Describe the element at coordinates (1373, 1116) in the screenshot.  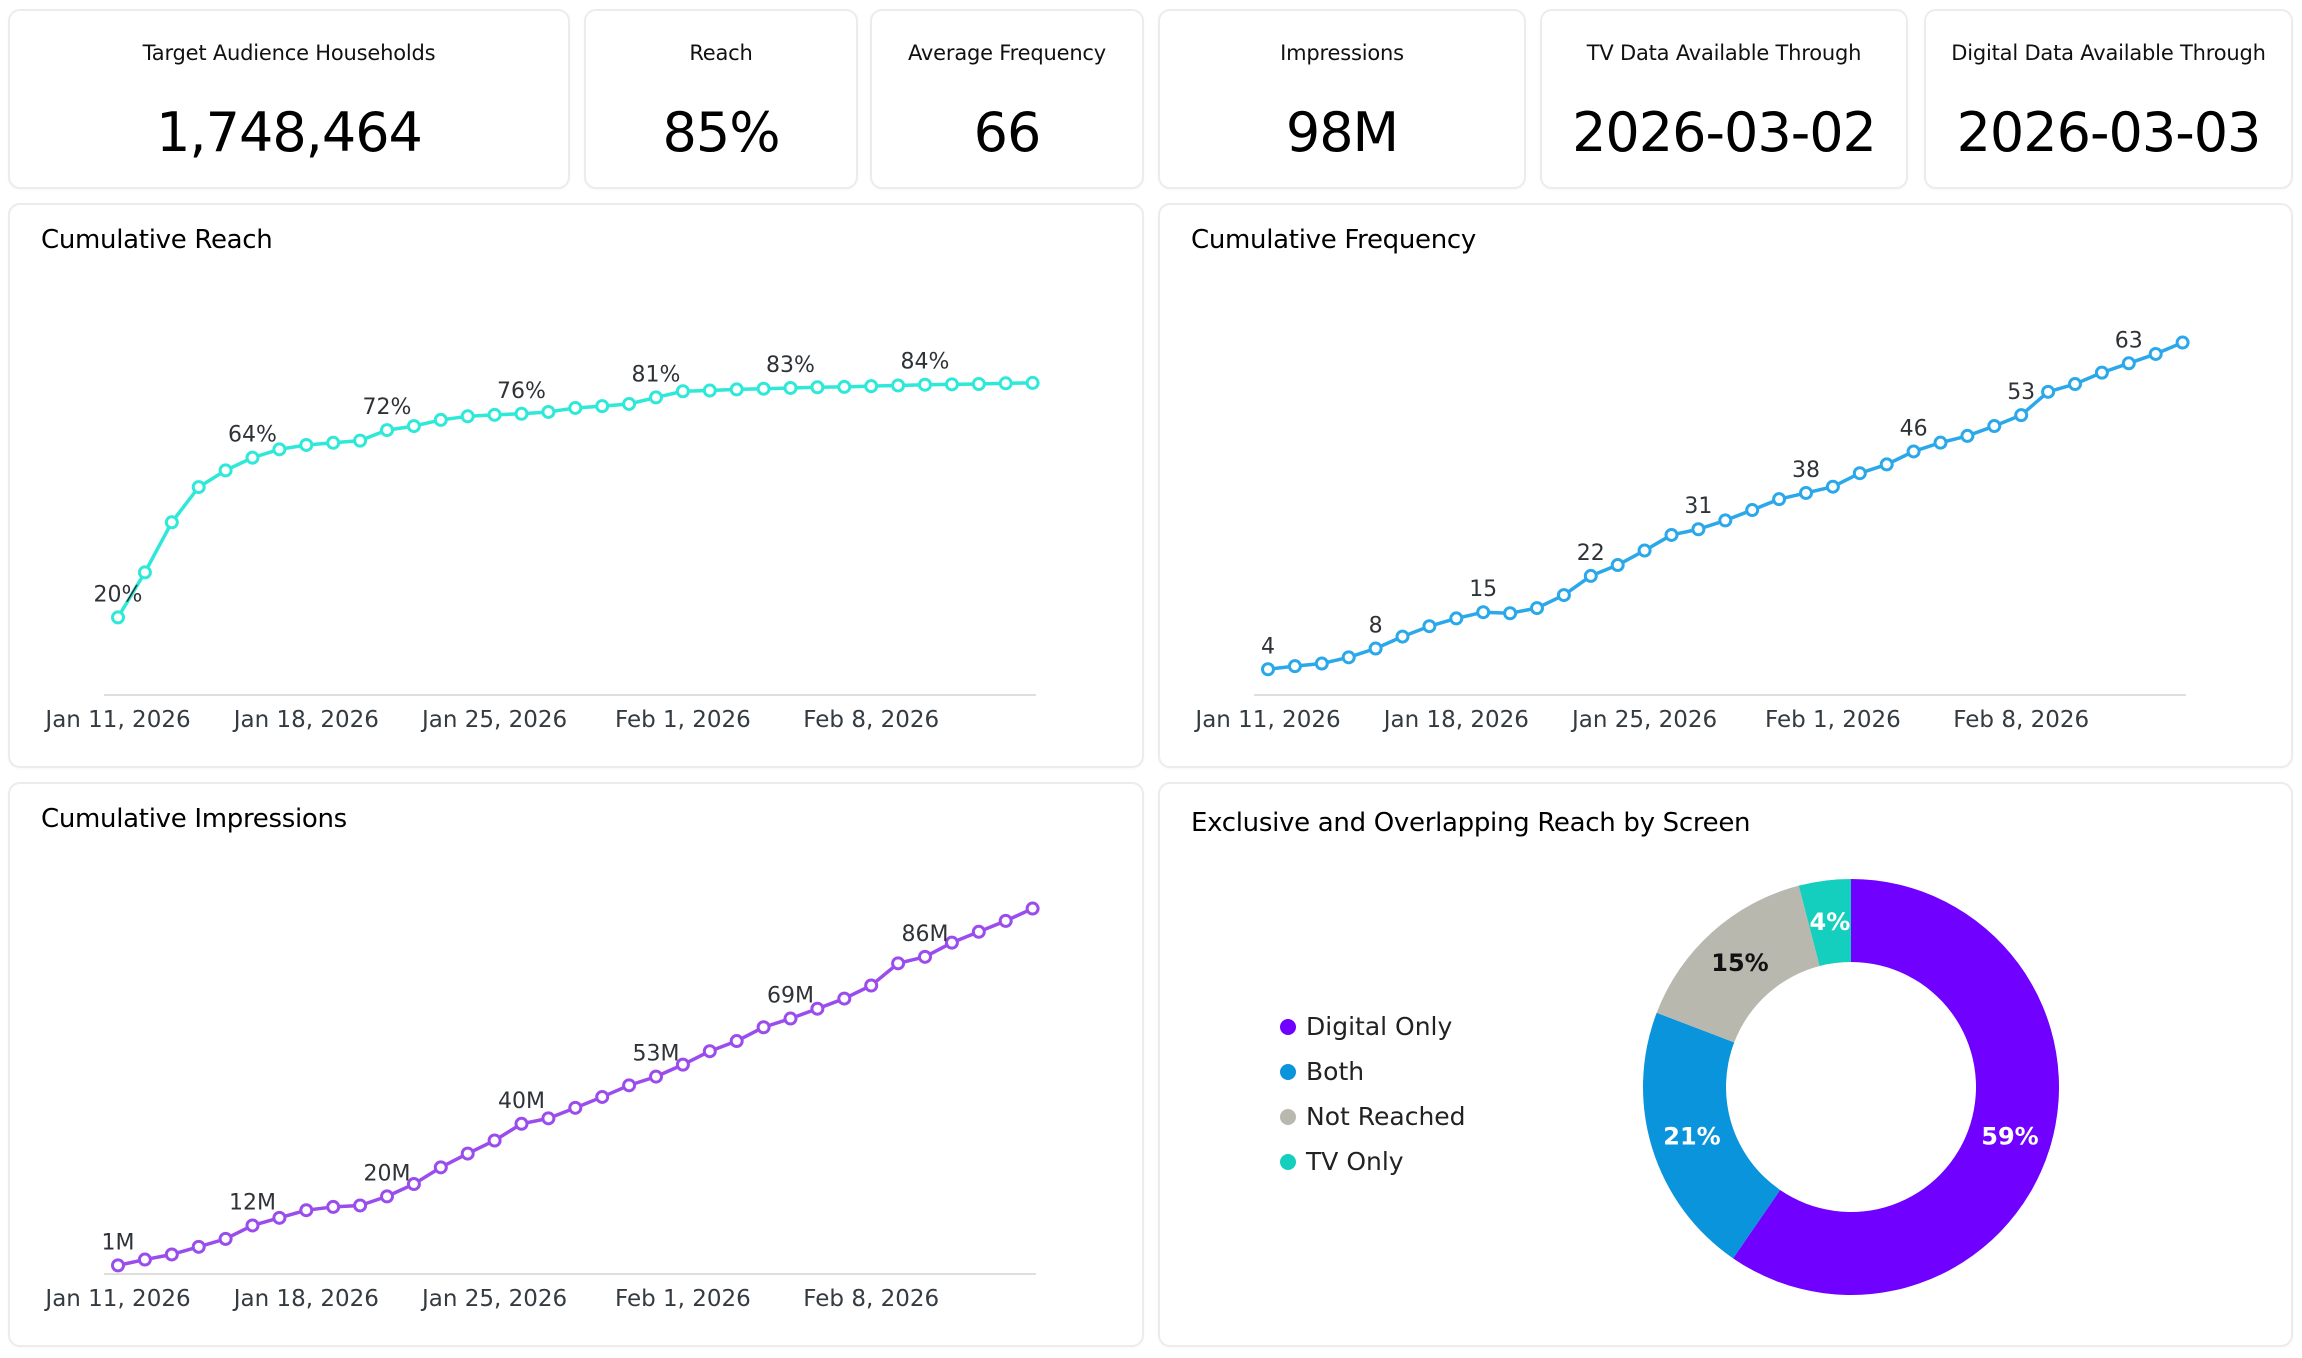
I see `legend-item-not-reached: Not Reached` at that location.